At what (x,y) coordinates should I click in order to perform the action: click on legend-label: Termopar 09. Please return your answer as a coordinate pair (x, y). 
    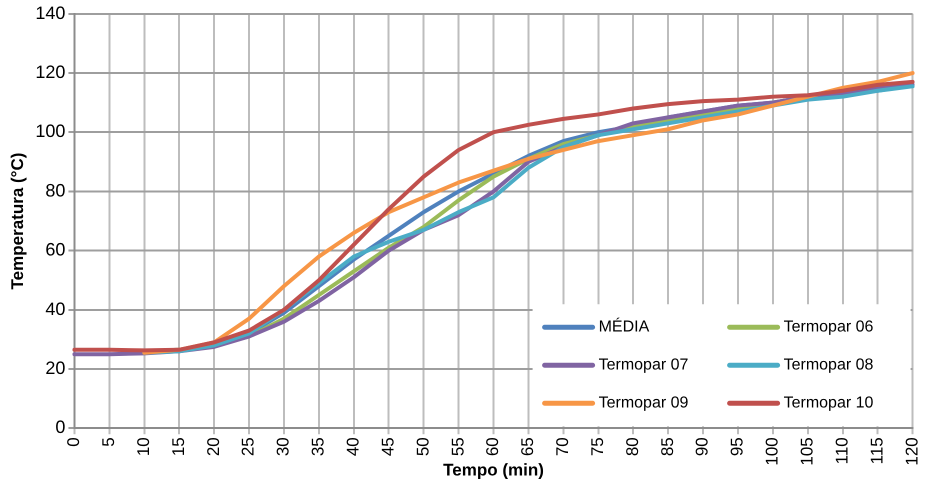
    Looking at the image, I should click on (643, 403).